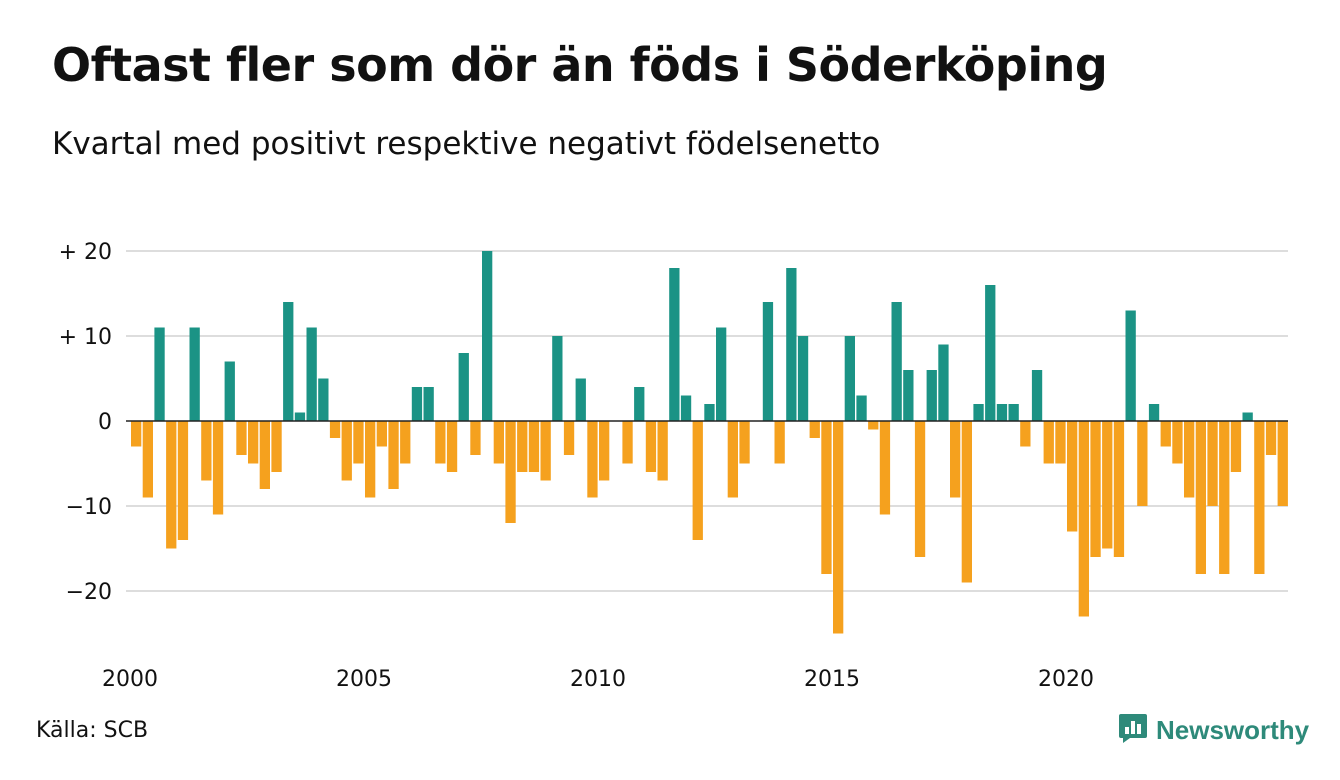 Image resolution: width=1340 pixels, height=780 pixels. I want to click on x-tick-label: 2010, so click(598, 679).